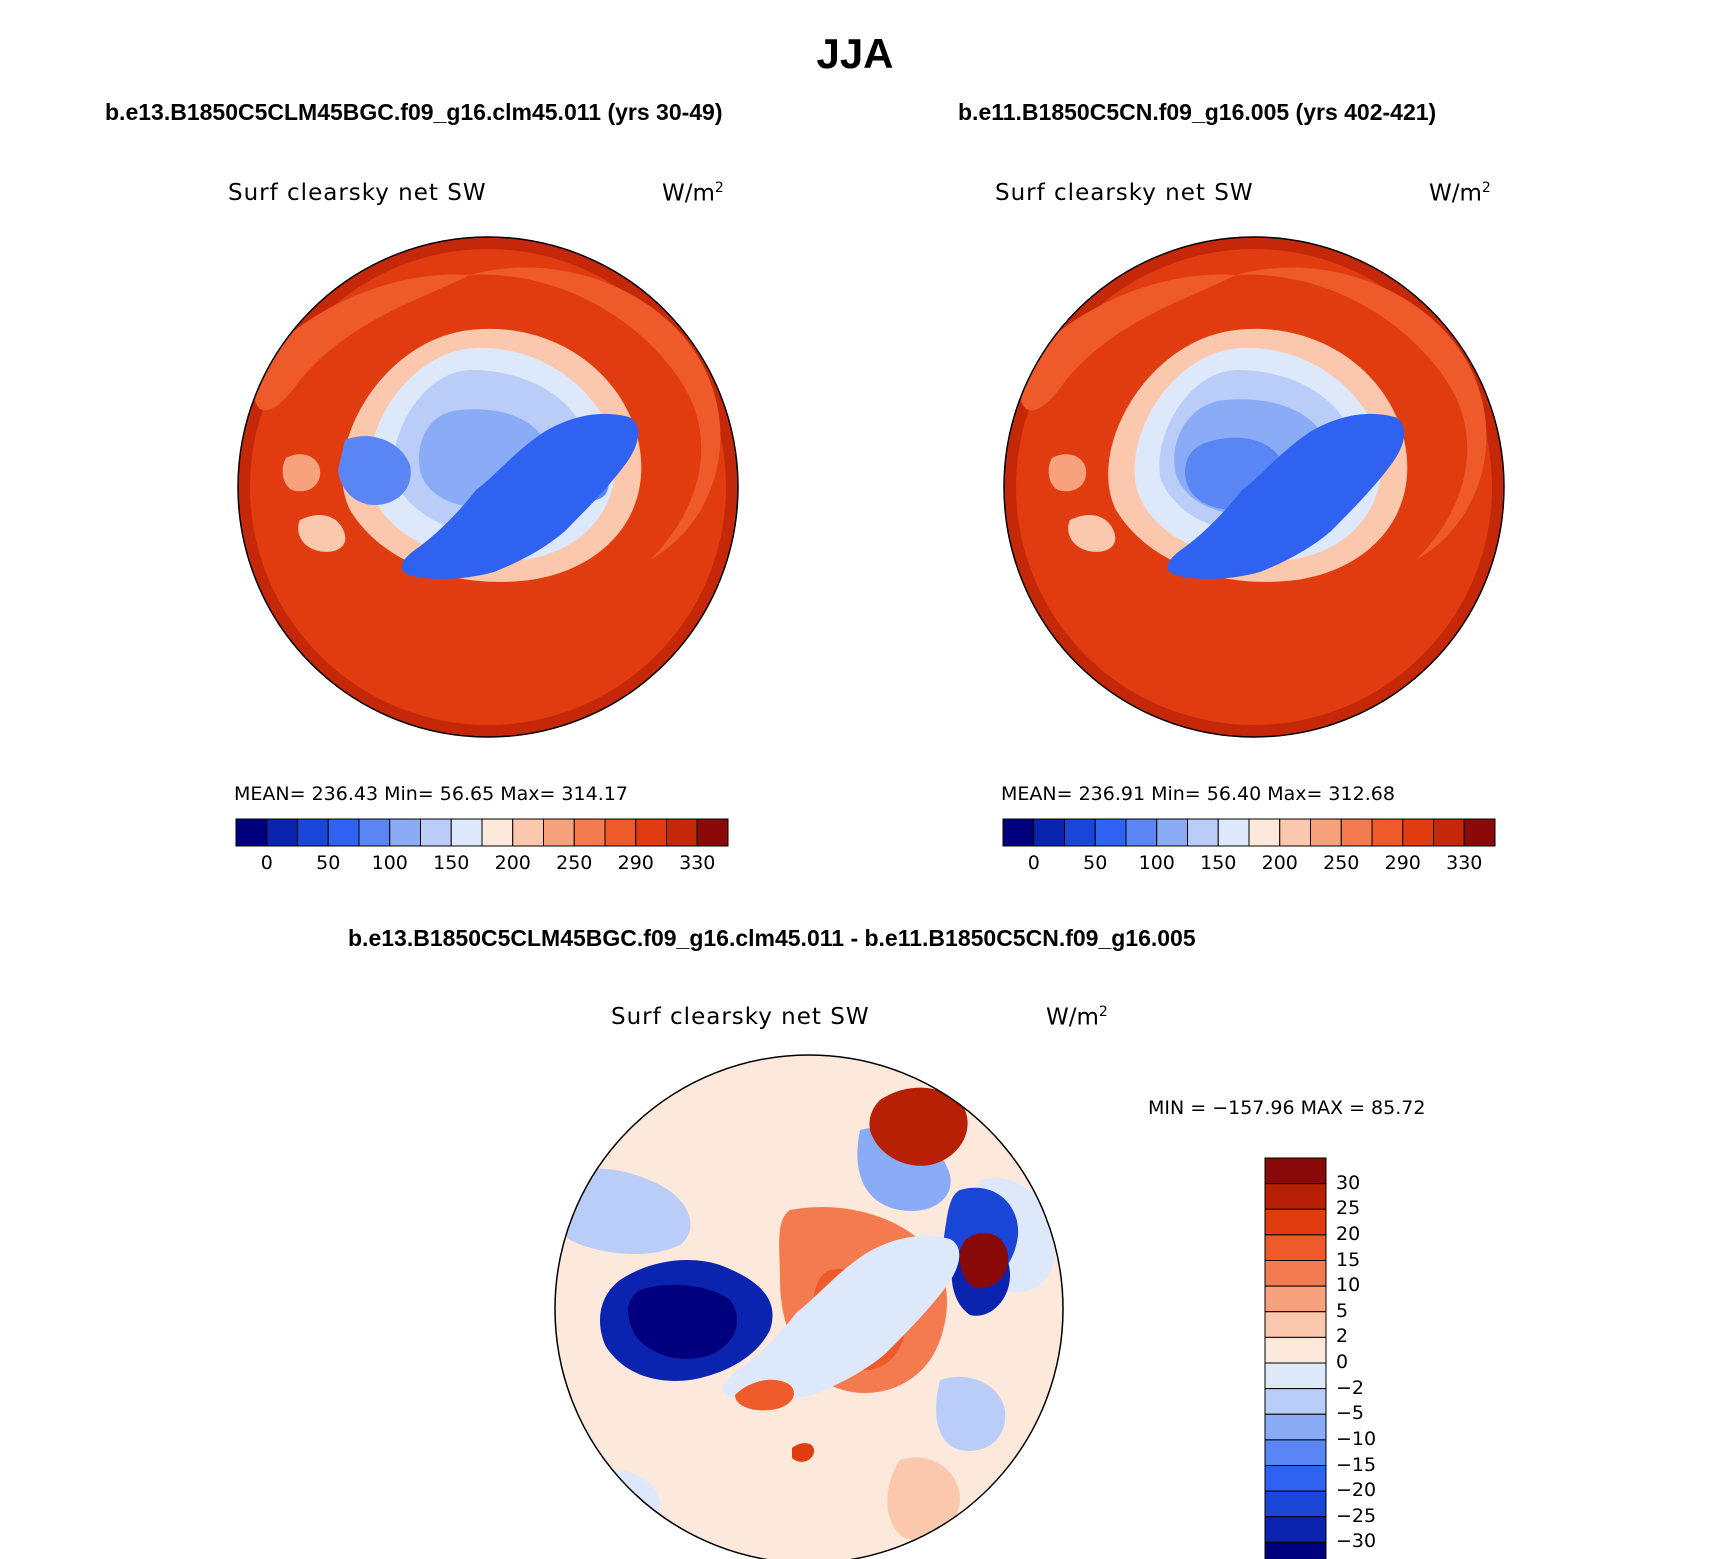 Image resolution: width=1710 pixels, height=1559 pixels. What do you see at coordinates (1356, 1490) in the screenshot?
I see `diff-colorbar-tick-label: −20` at bounding box center [1356, 1490].